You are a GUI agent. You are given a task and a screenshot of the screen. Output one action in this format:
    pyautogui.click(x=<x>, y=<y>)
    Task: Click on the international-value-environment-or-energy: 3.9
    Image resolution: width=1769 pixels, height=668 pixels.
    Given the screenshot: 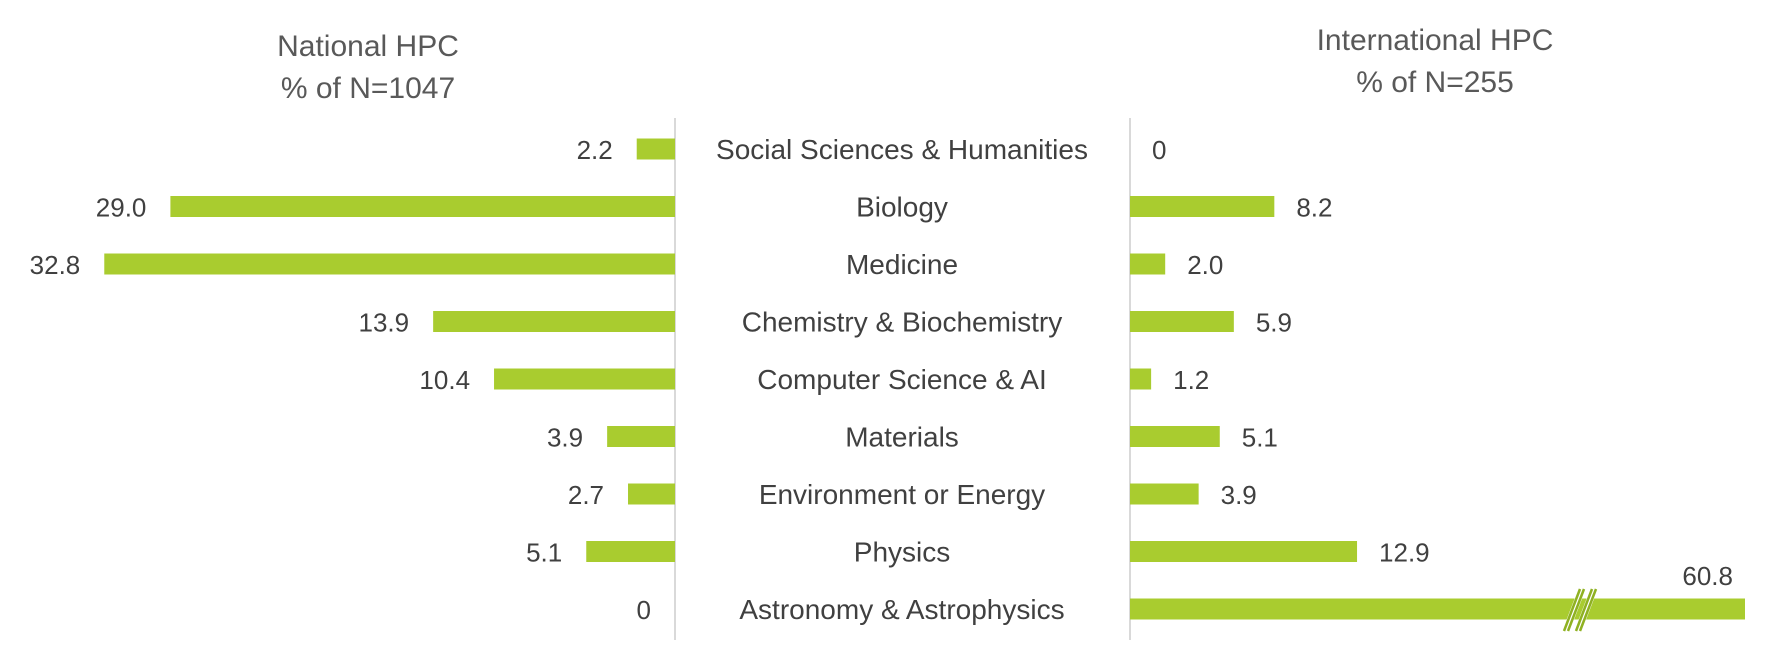 What is the action you would take?
    pyautogui.click(x=1239, y=495)
    